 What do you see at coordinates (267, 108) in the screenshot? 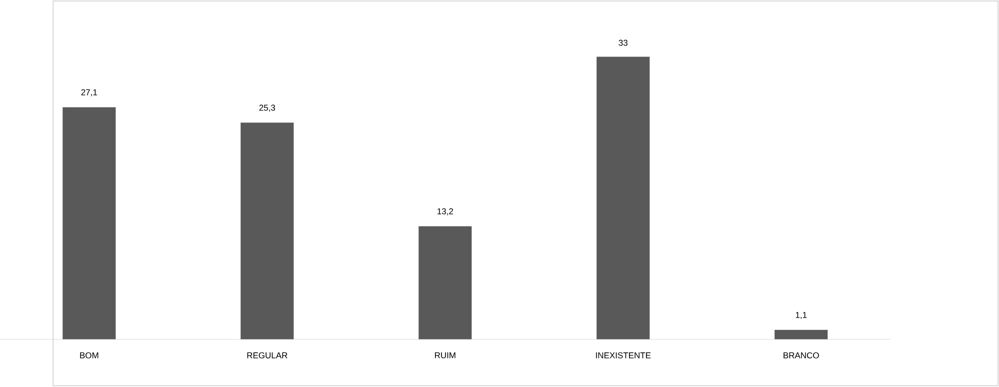
I see `data-label: 25,3` at bounding box center [267, 108].